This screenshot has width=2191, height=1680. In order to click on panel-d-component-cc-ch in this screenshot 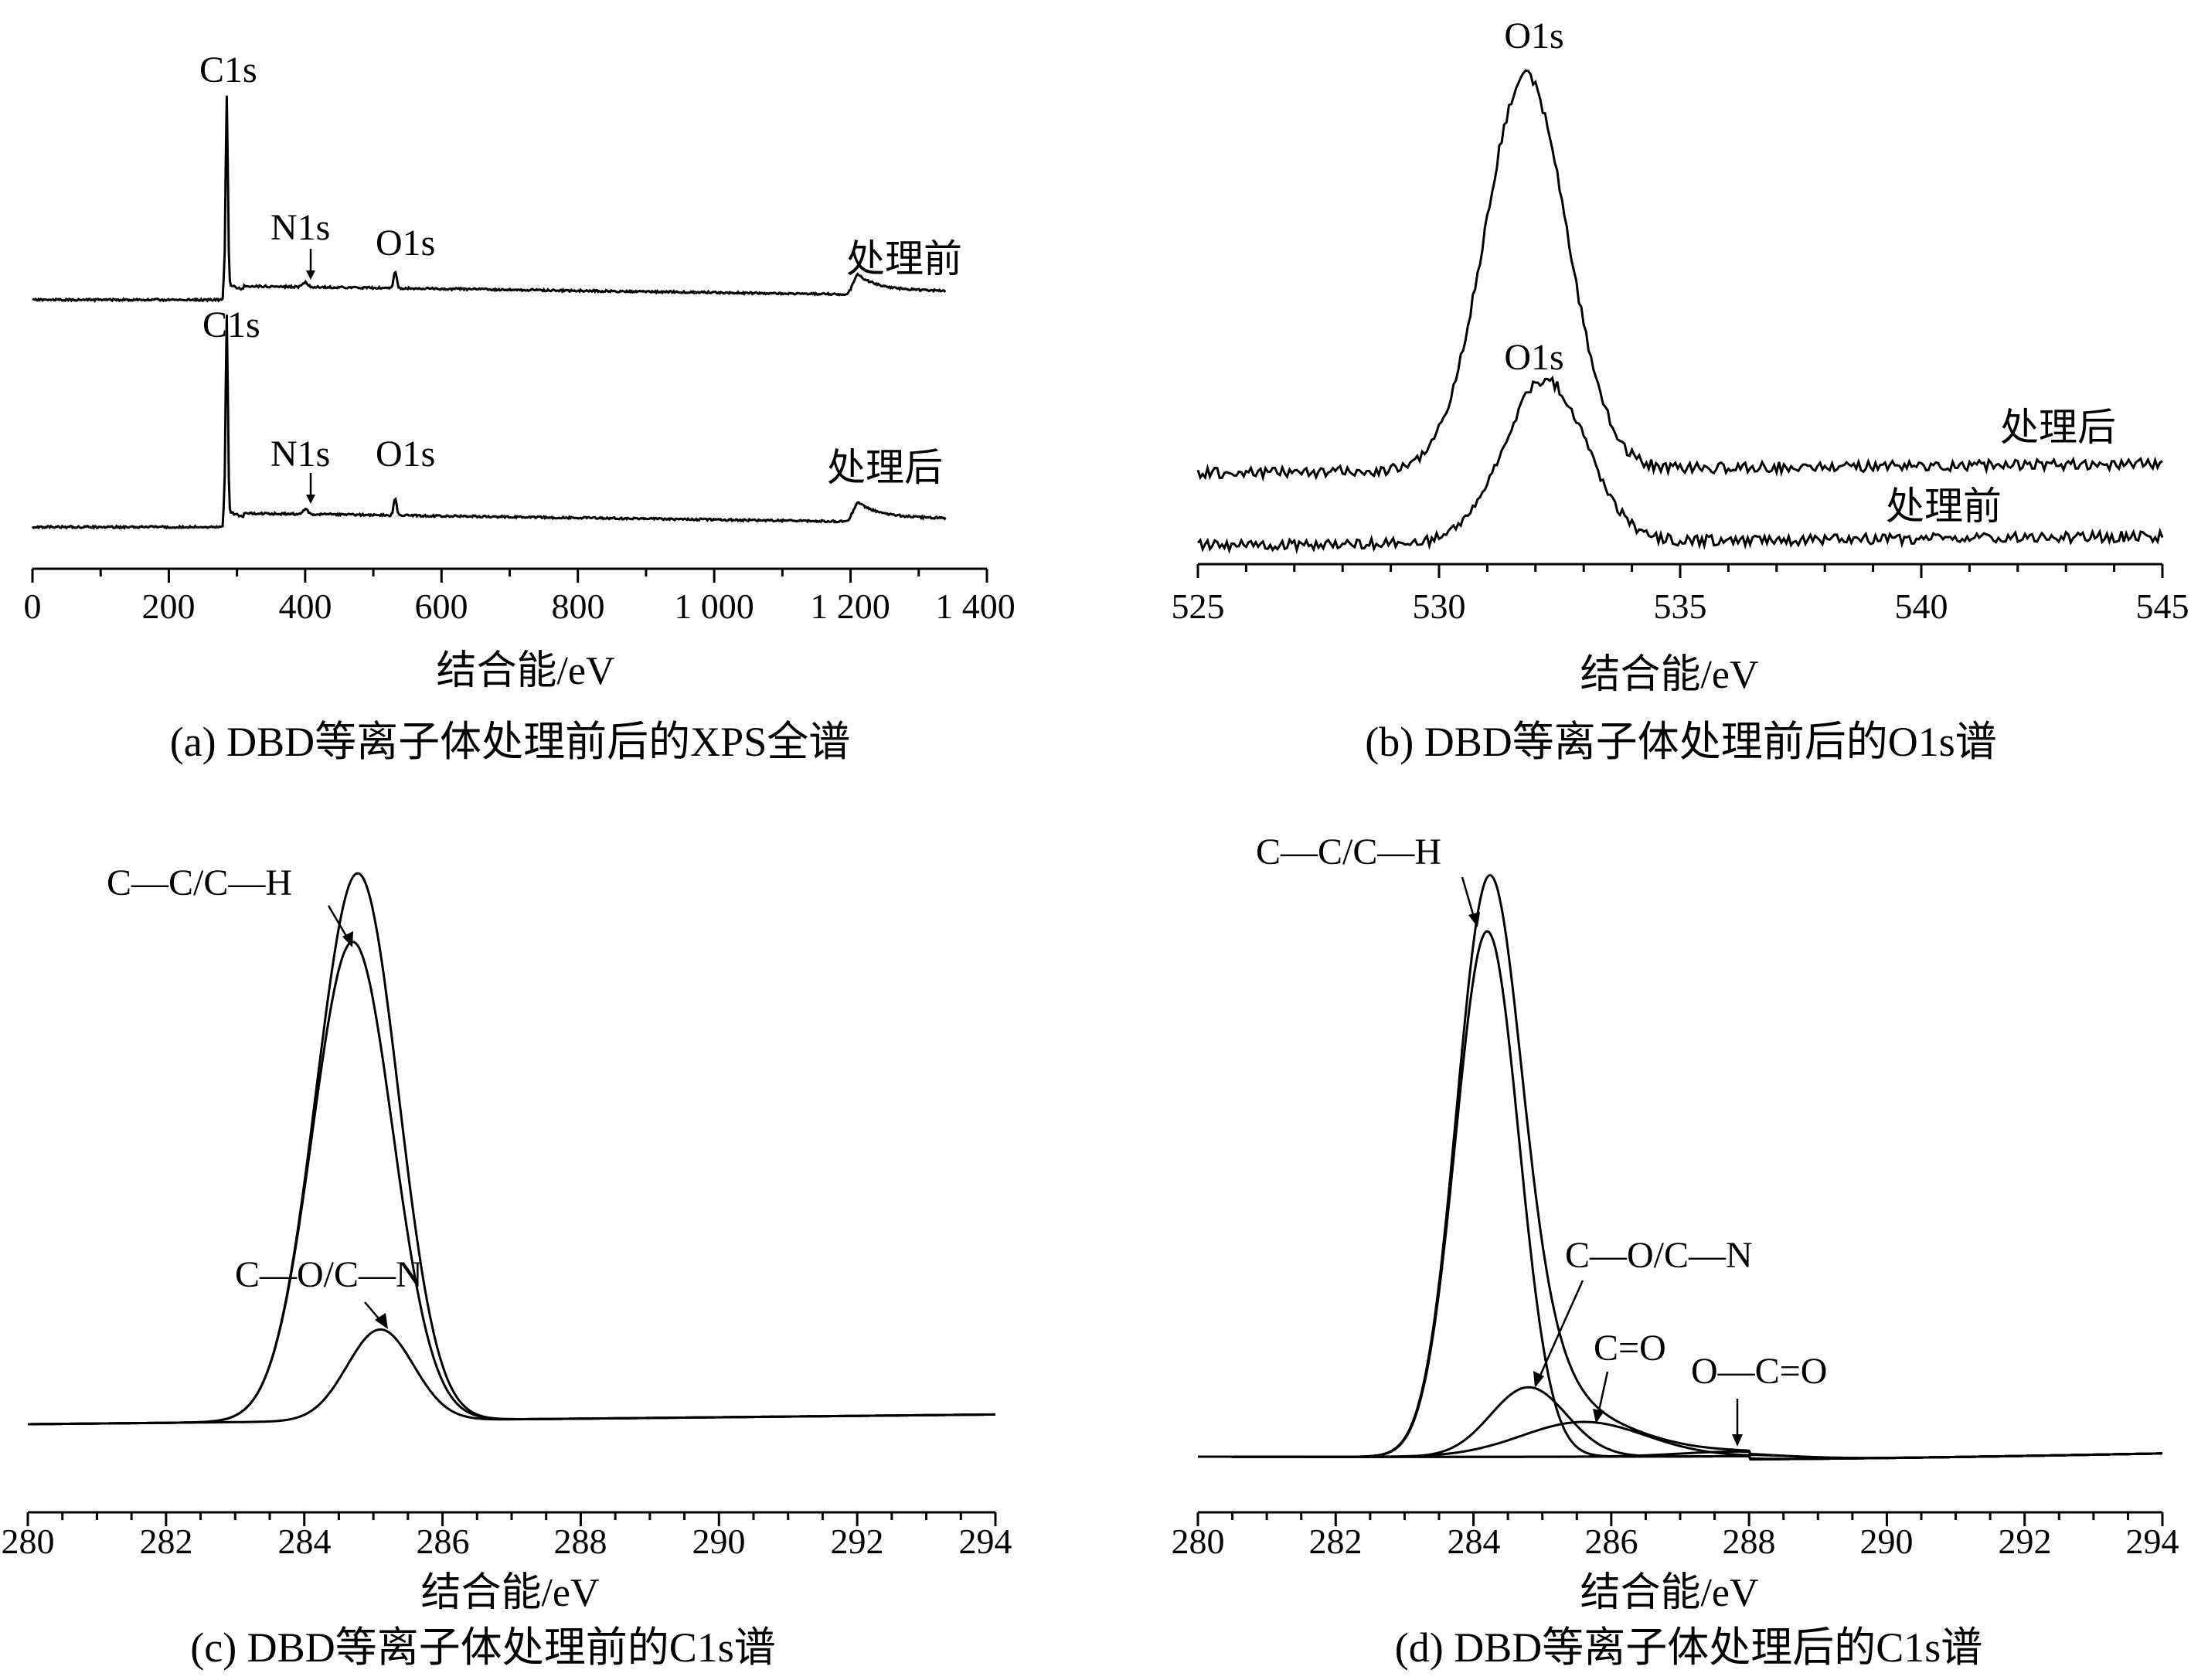, I will do `click(1680, 1195)`.